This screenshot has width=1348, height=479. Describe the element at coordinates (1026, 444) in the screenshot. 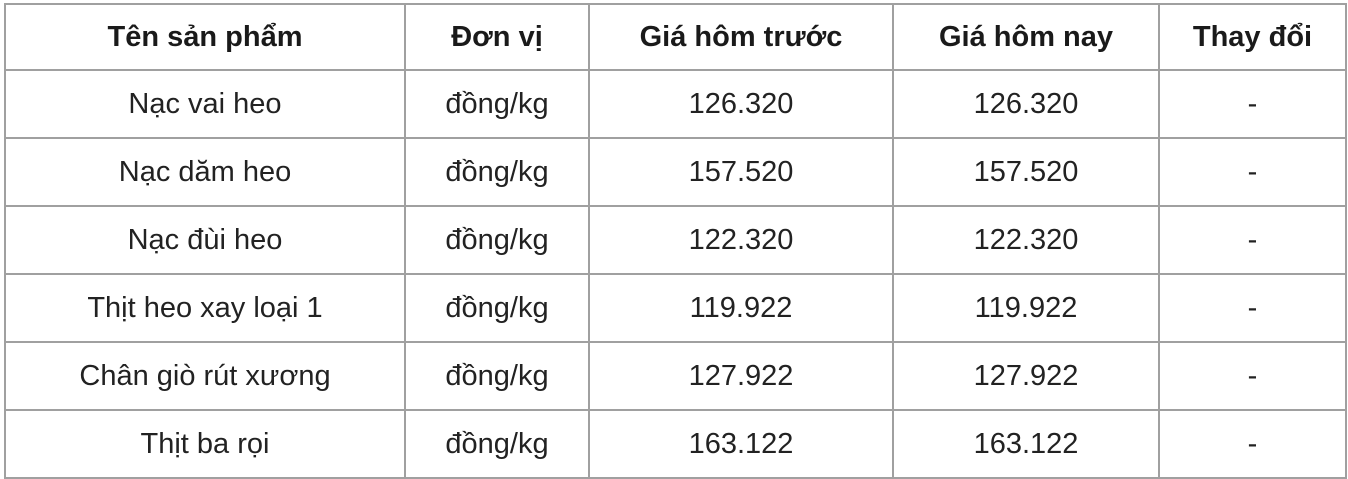

I see `cell-today-price: 163.122` at that location.